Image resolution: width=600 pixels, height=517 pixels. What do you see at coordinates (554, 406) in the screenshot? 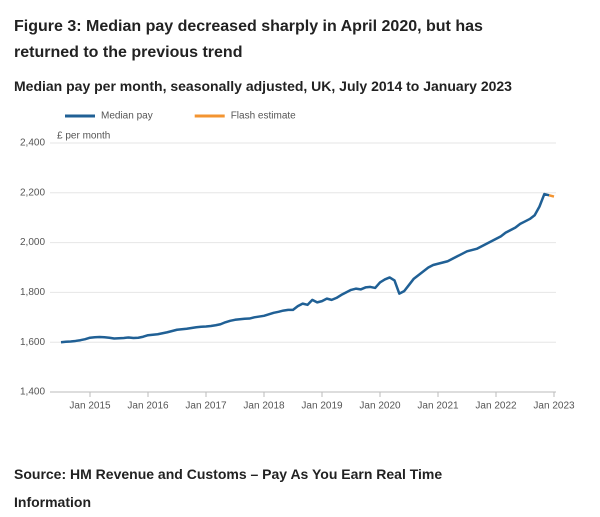
I see `x-tick-label: Jan 2023` at bounding box center [554, 406].